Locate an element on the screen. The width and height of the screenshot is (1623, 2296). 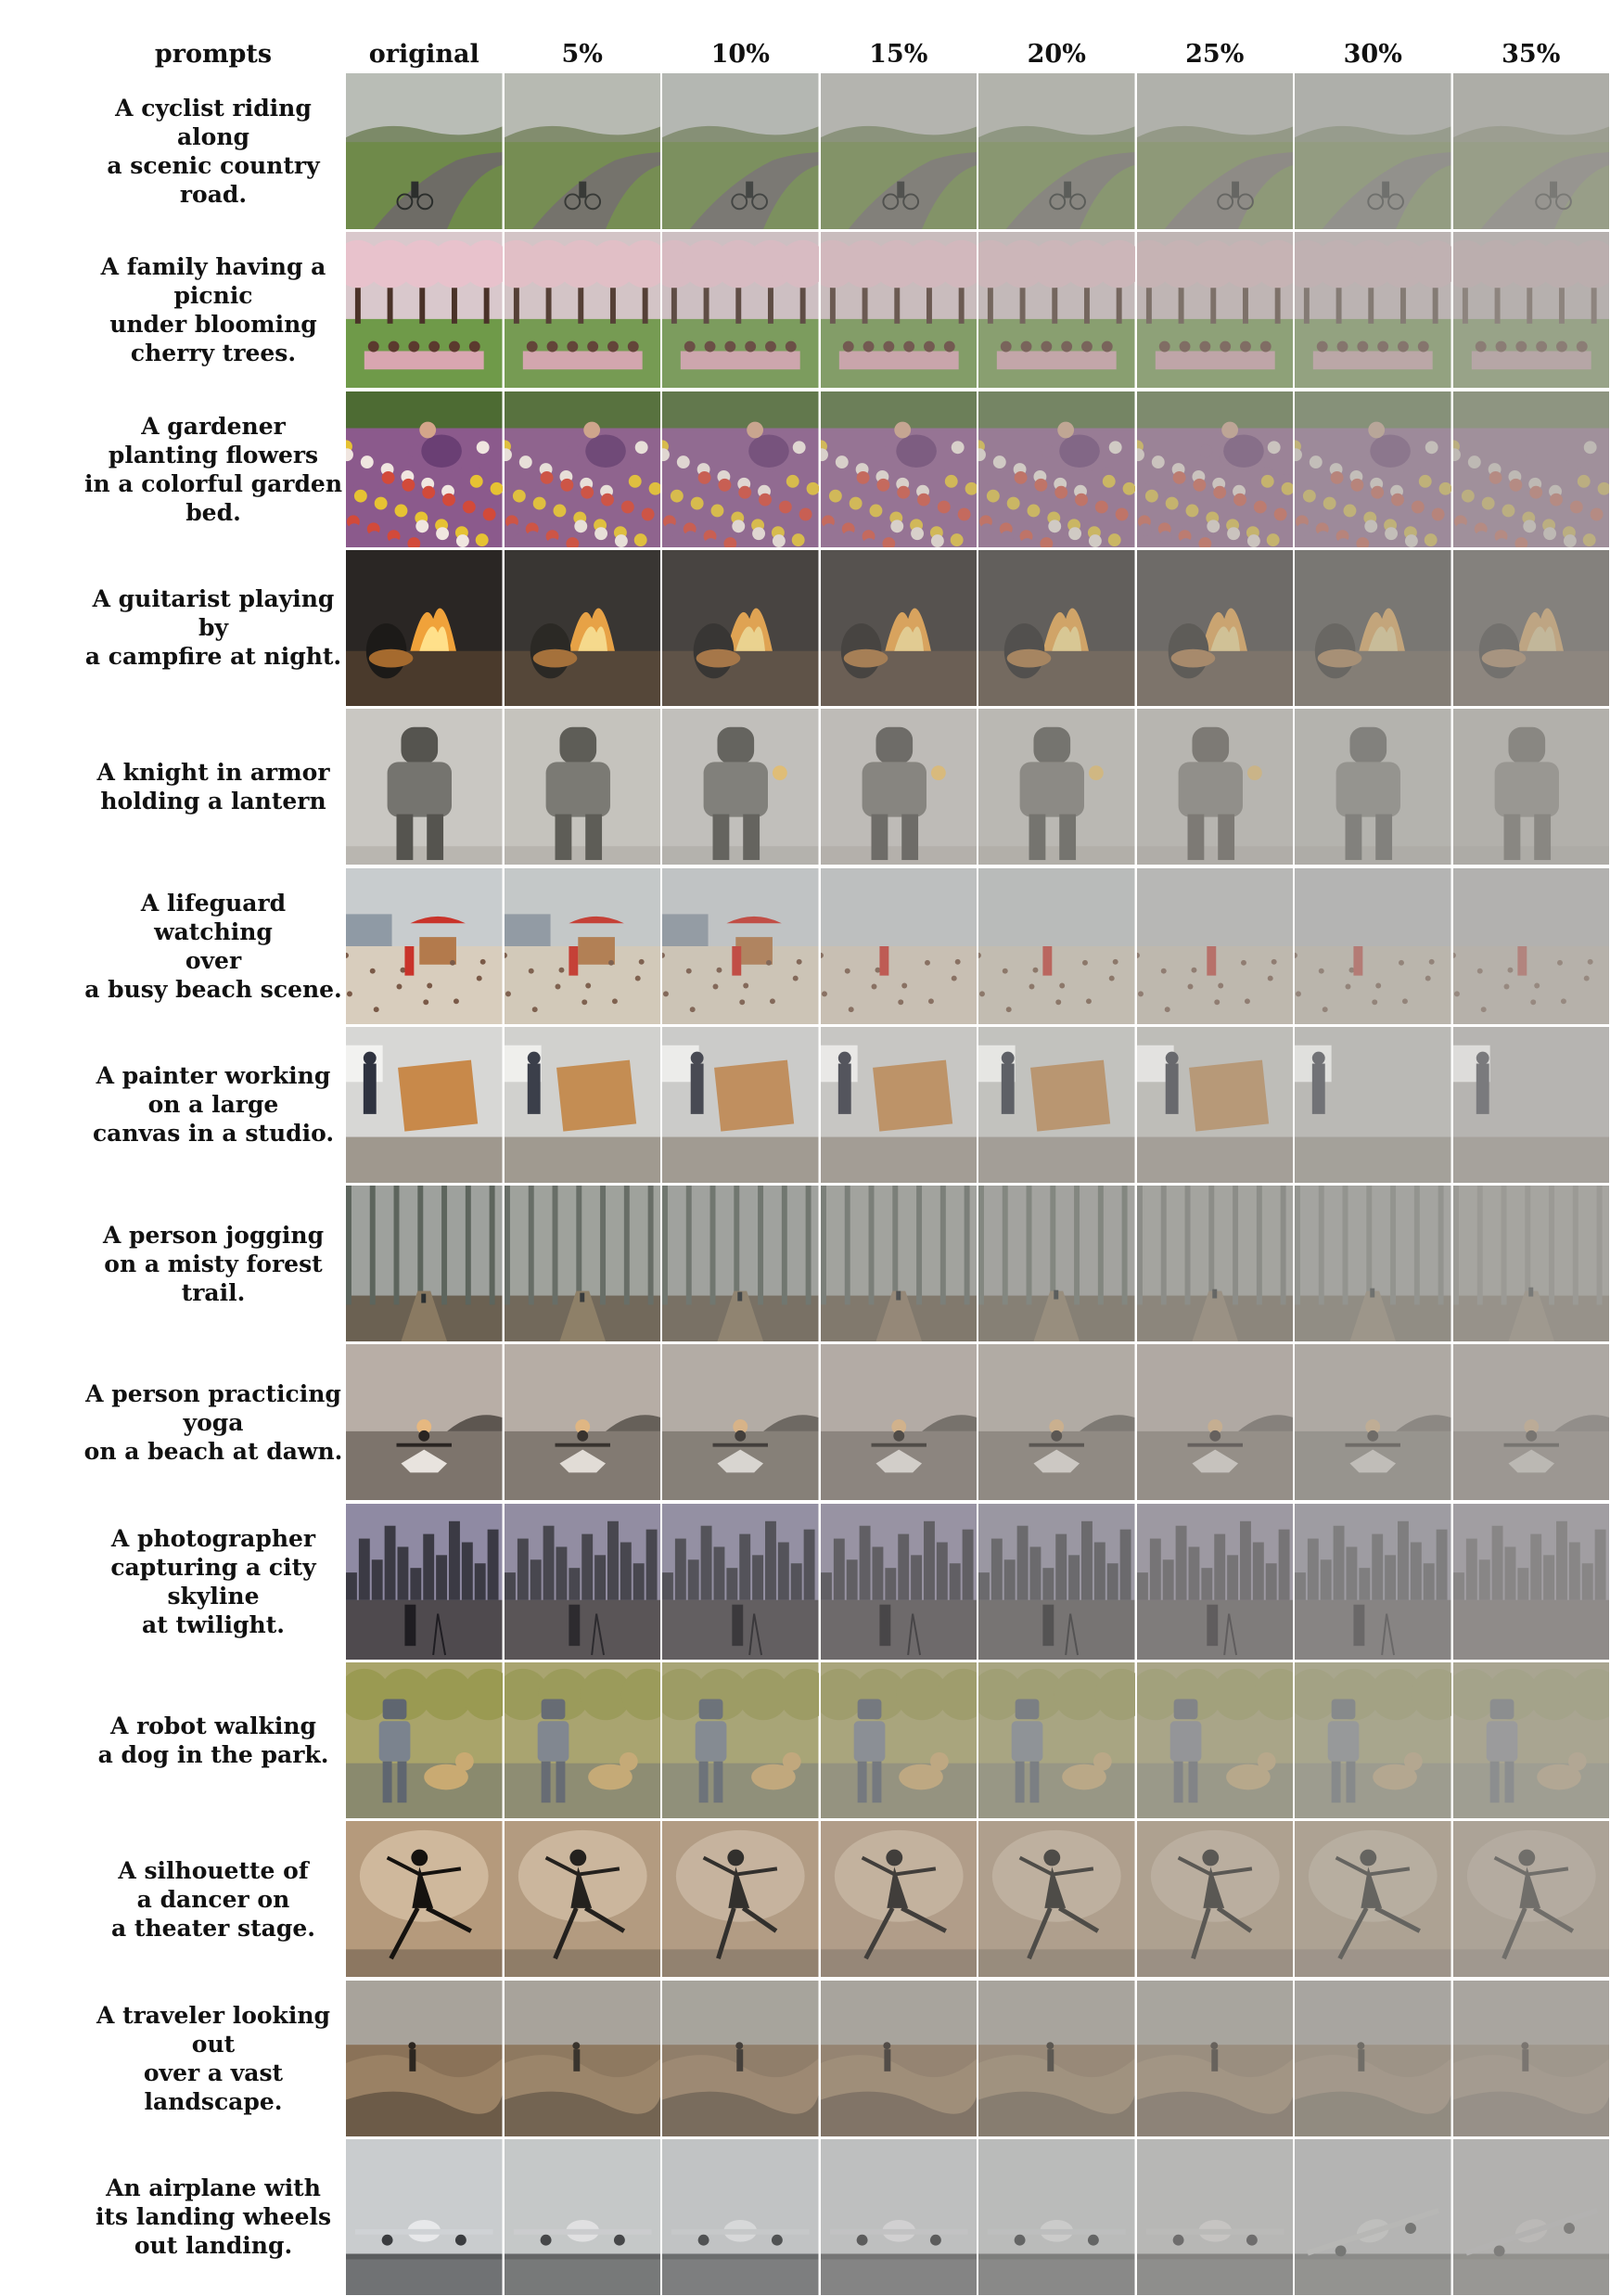
header-col-4: 20% is located at coordinates (1056, 54).